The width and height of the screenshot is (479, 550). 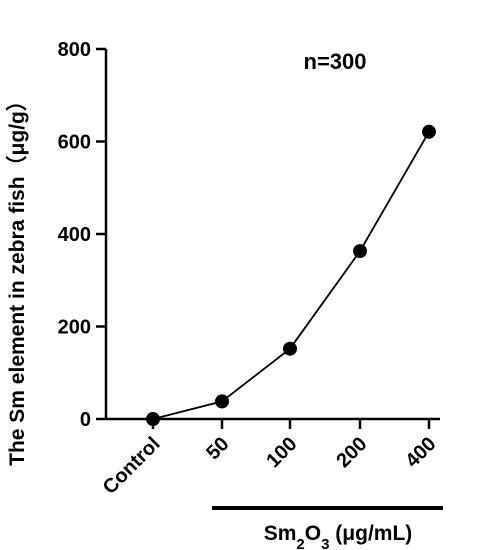 I want to click on y-axis-title: The Sm element in zebra fish（μg/g）, so click(x=17, y=278).